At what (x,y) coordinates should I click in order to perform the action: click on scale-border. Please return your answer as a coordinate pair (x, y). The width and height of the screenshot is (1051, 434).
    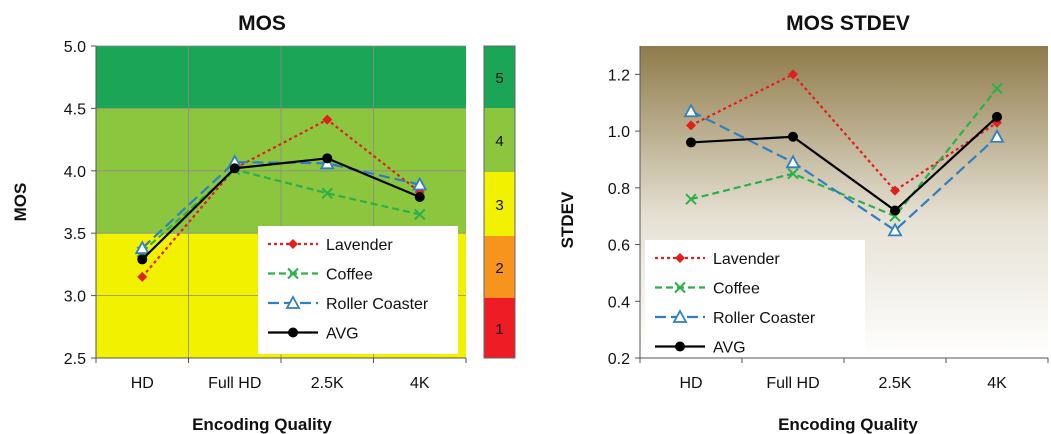
    Looking at the image, I should click on (499, 202).